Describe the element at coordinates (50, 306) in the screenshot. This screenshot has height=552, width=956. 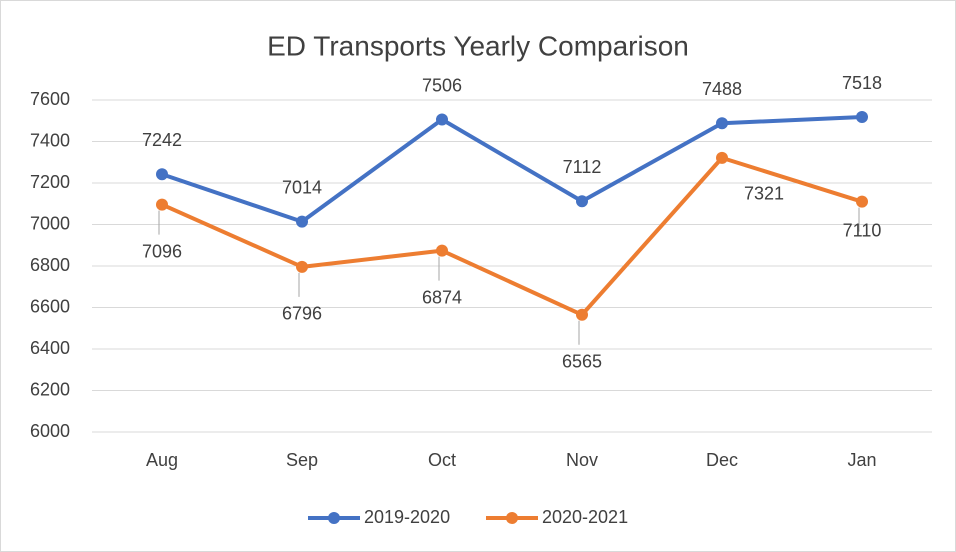
I see `y-tick-label: 6600` at that location.